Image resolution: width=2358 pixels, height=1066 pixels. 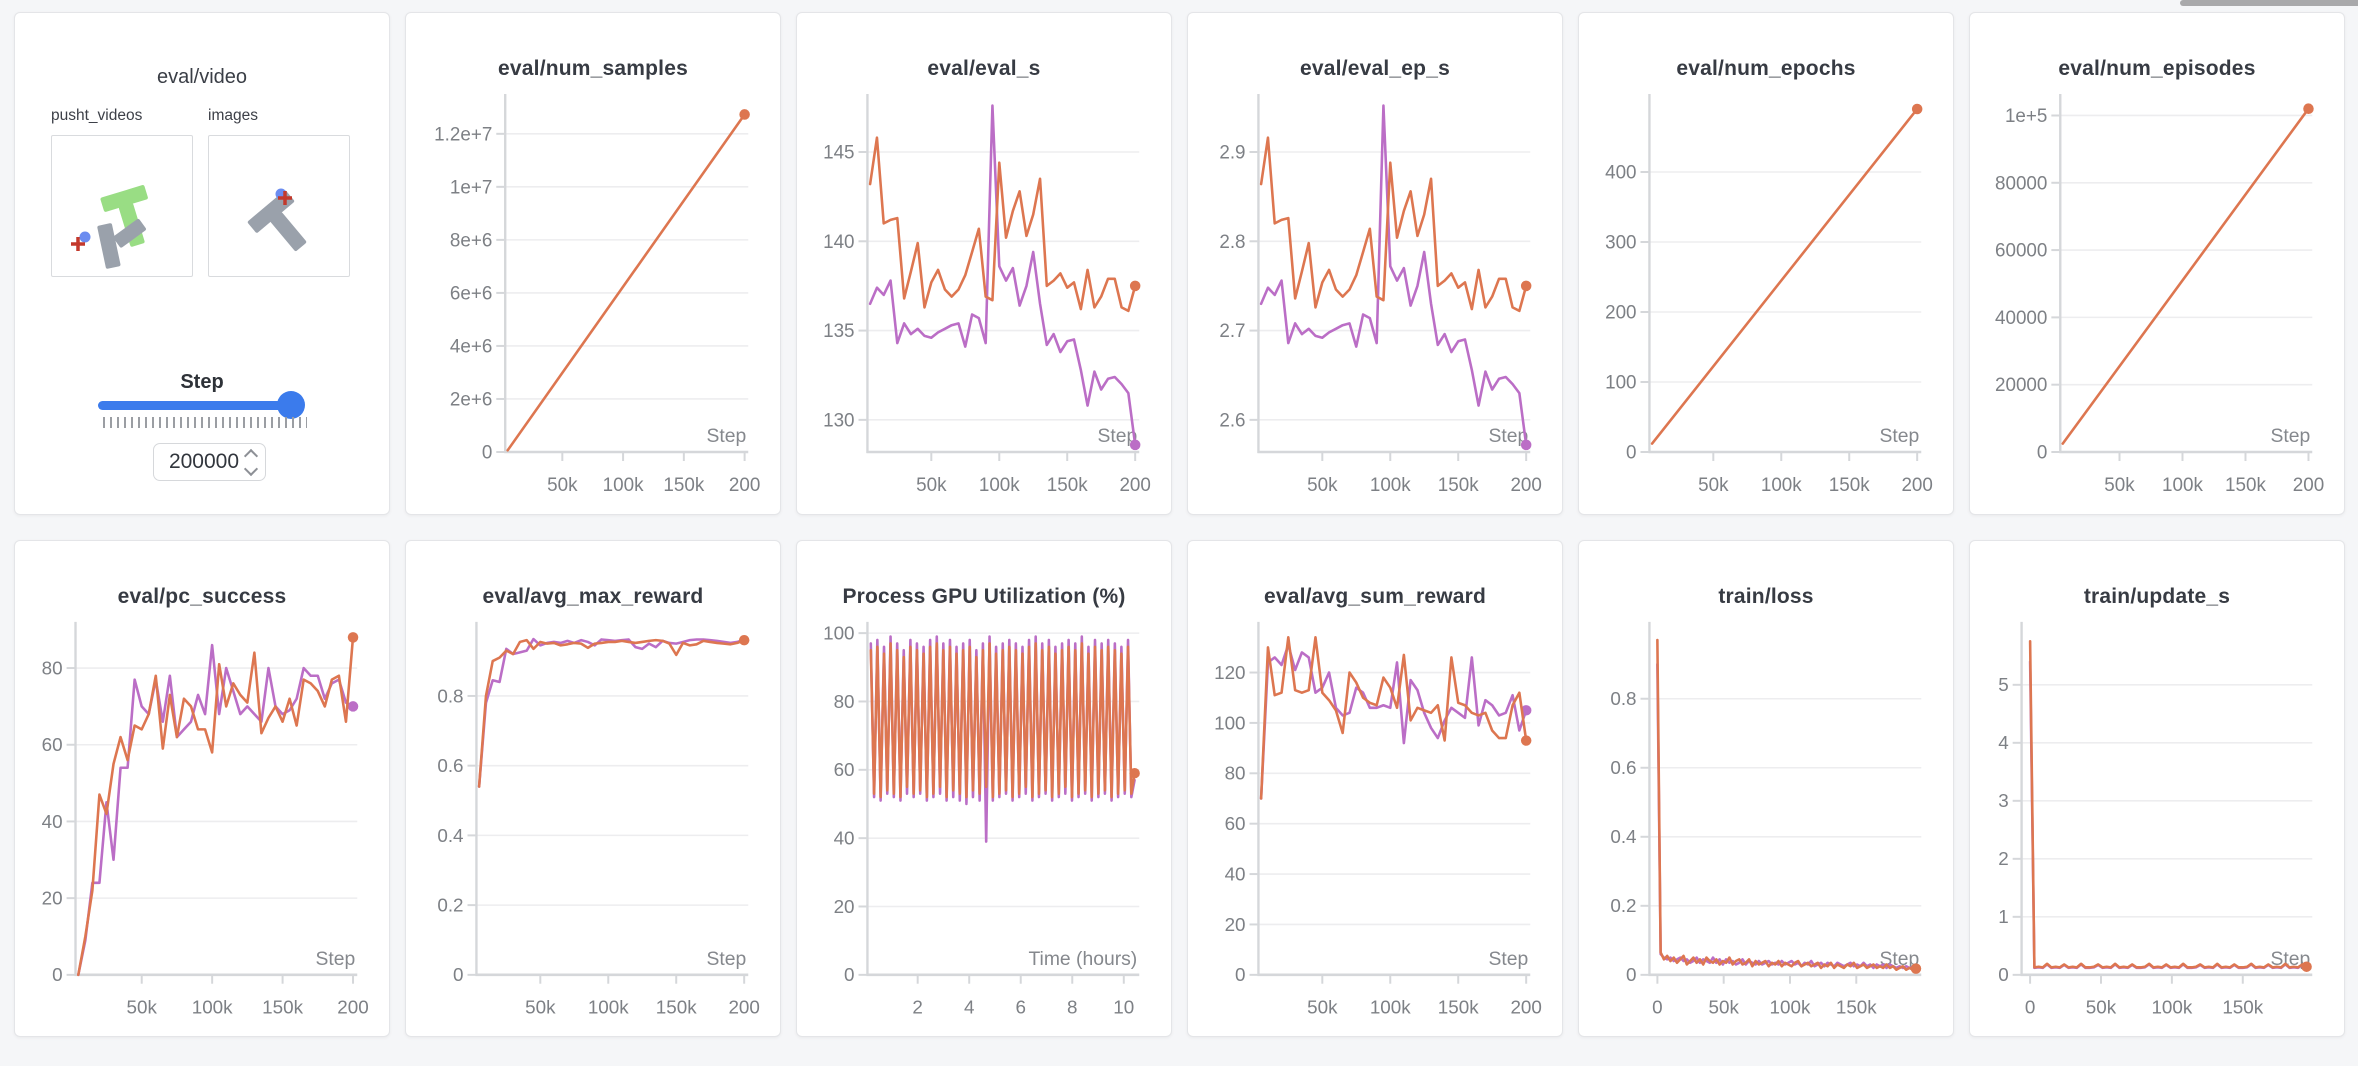 What do you see at coordinates (471, 293) in the screenshot?
I see `y-tick-label: 6e+6` at bounding box center [471, 293].